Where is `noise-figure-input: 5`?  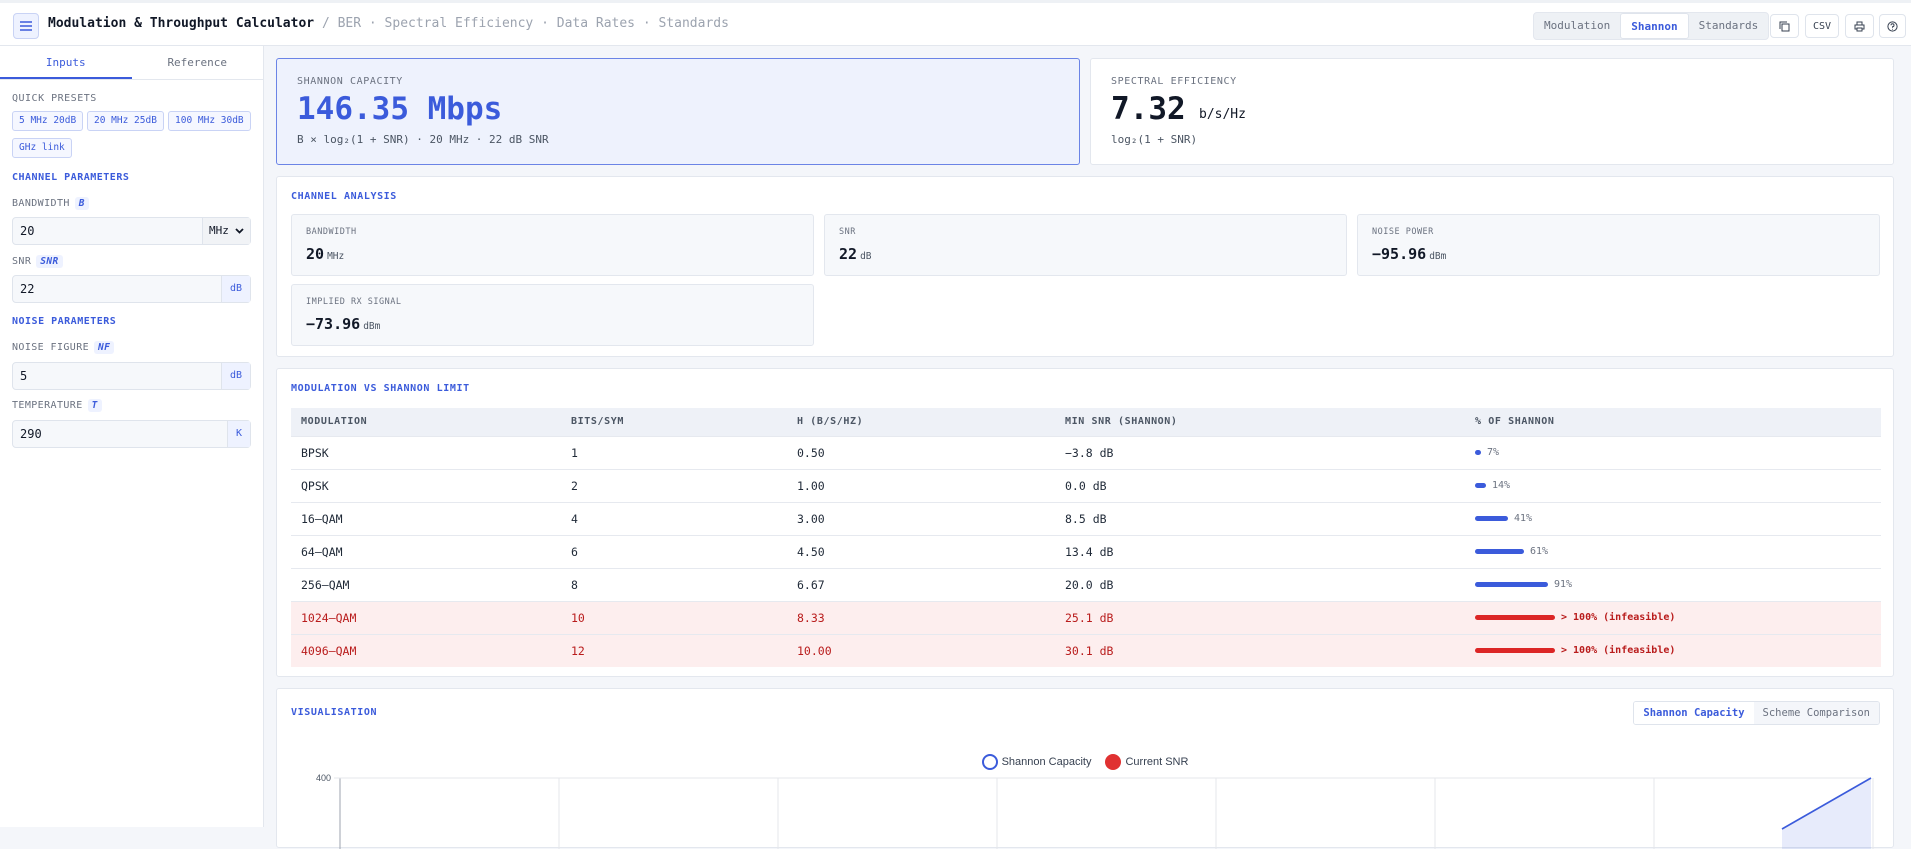 noise-figure-input: 5 is located at coordinates (24, 376).